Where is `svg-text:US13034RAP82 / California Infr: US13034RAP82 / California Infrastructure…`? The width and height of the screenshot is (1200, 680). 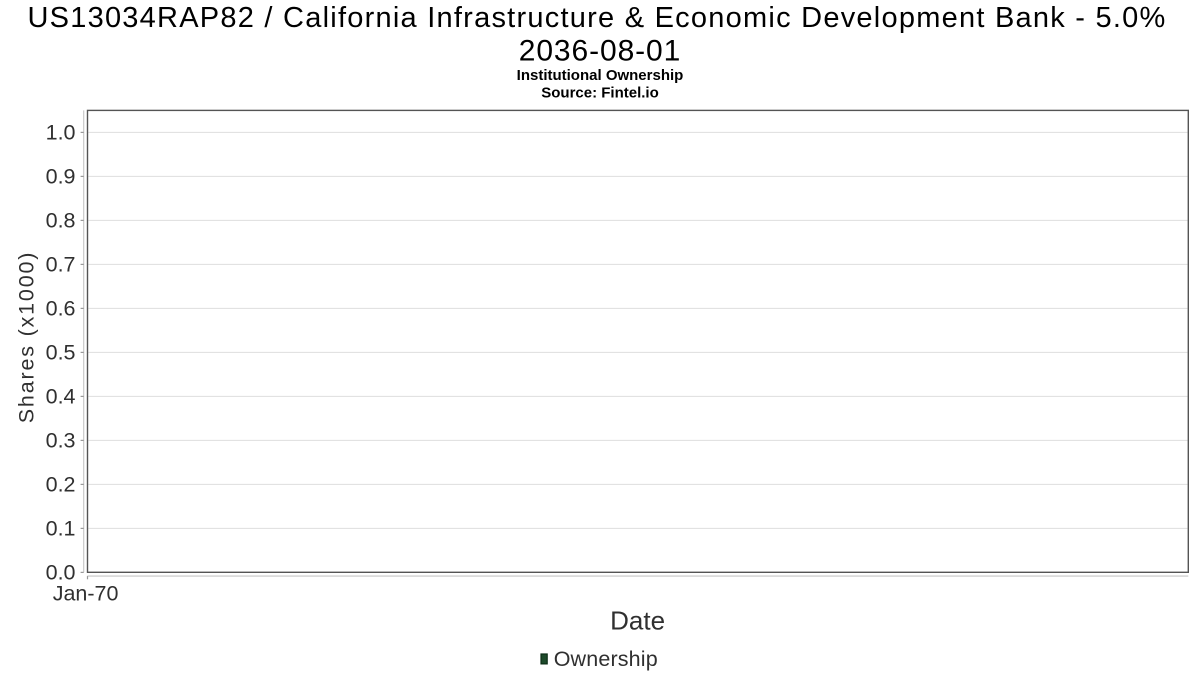 svg-text:US13034RAP82 / California Infr: US13034RAP82 / California Infrastructure… is located at coordinates (596, 18).